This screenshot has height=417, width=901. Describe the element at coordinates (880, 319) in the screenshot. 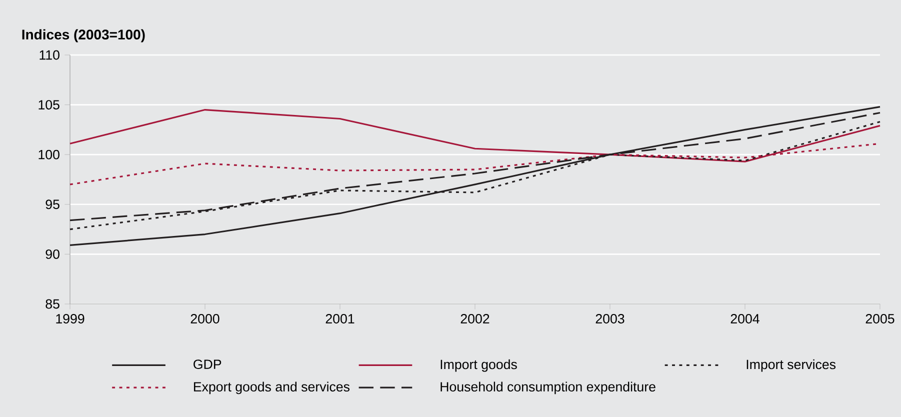

I see `x-tick-label: 2005` at that location.